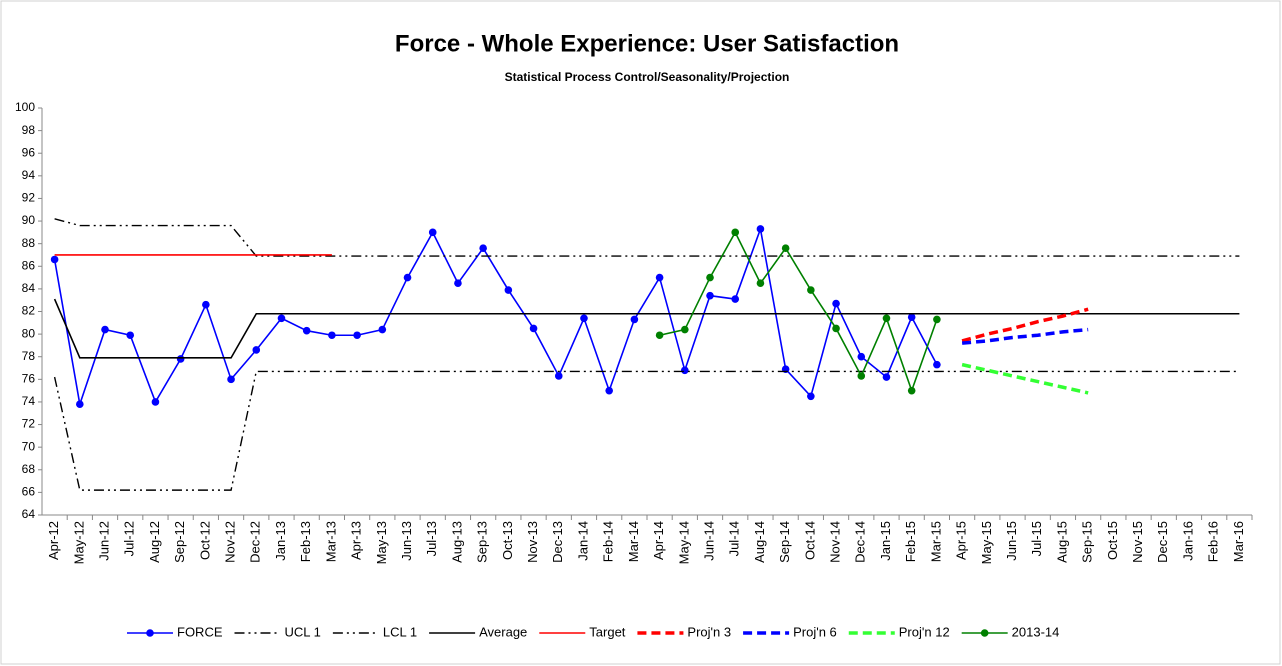  What do you see at coordinates (885, 541) in the screenshot?
I see `x-tick-label: Jan-15` at bounding box center [885, 541].